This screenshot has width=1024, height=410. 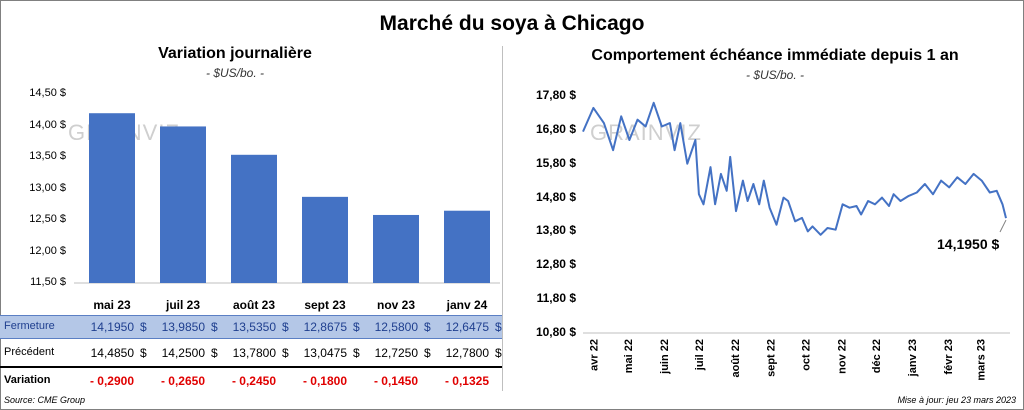 What do you see at coordinates (556, 298) in the screenshot?
I see `y-tick-label: 11,80 $` at bounding box center [556, 298].